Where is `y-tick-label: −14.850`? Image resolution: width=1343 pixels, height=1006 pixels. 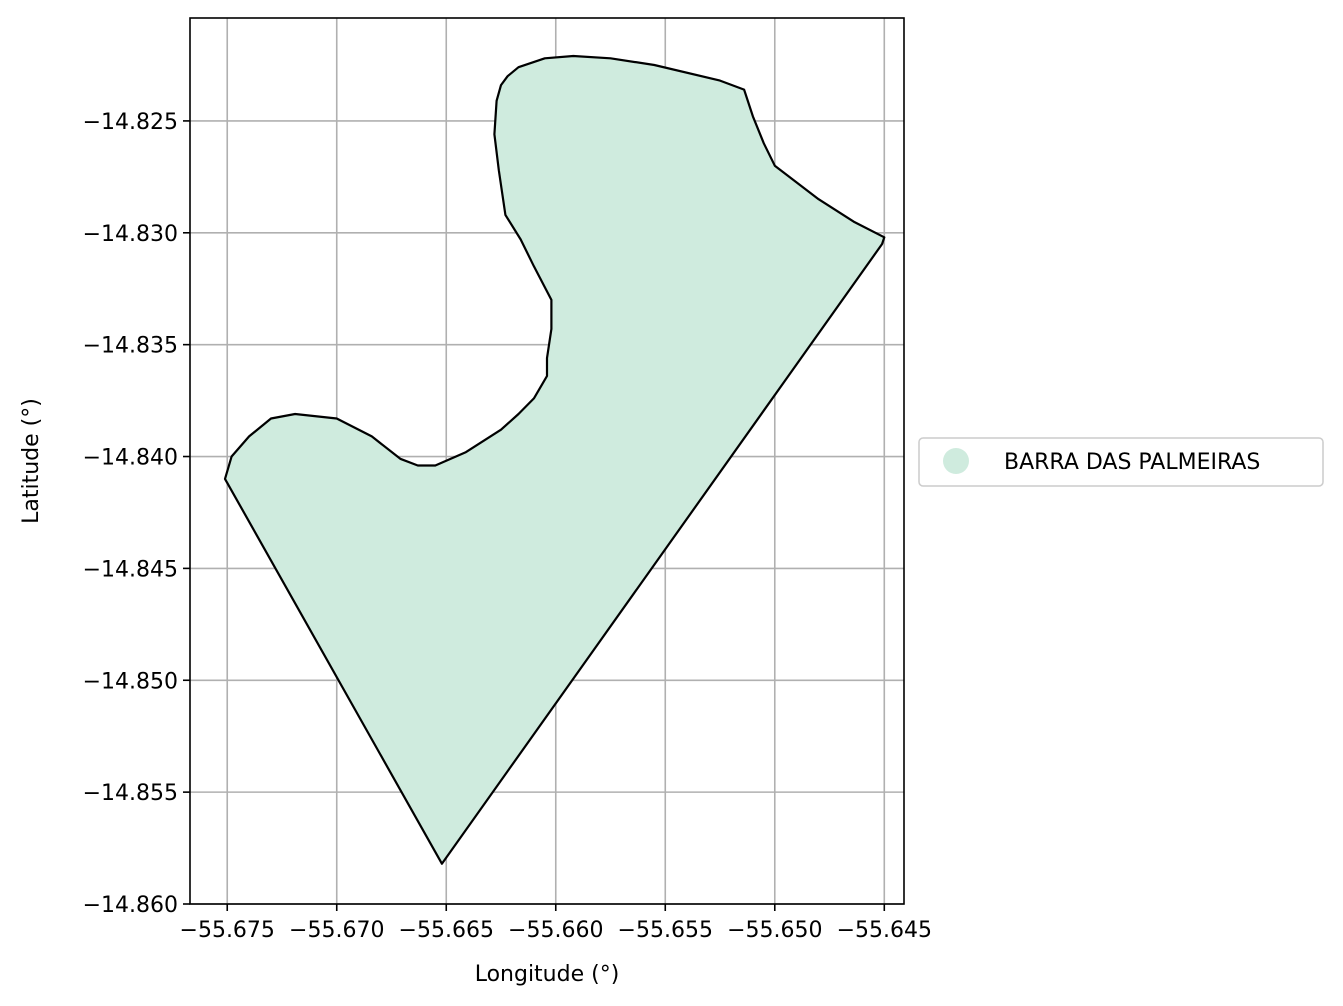 y-tick-label: −14.850 is located at coordinates (130, 681).